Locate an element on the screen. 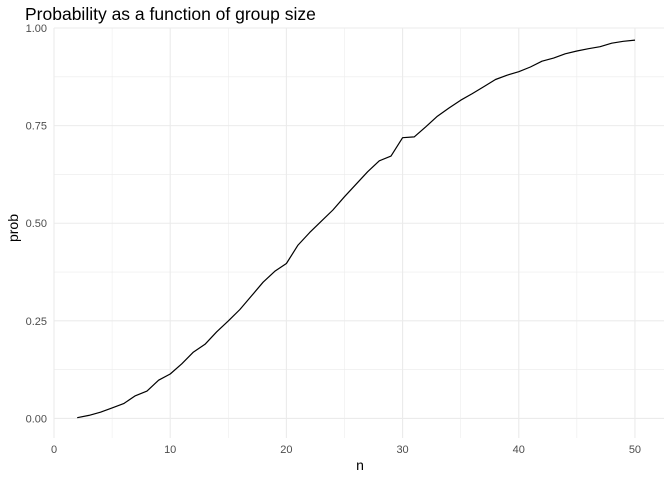  x-tick-label: 50 is located at coordinates (635, 450).